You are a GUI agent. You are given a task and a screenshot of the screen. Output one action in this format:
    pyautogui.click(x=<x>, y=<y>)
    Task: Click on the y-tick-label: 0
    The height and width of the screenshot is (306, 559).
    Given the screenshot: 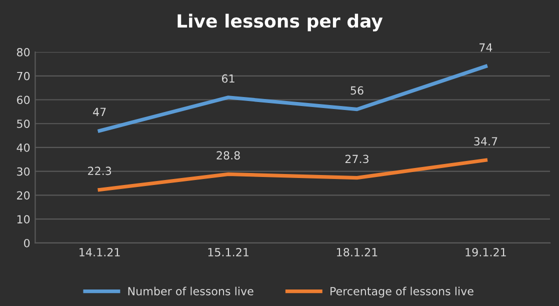 What is the action you would take?
    pyautogui.click(x=27, y=243)
    